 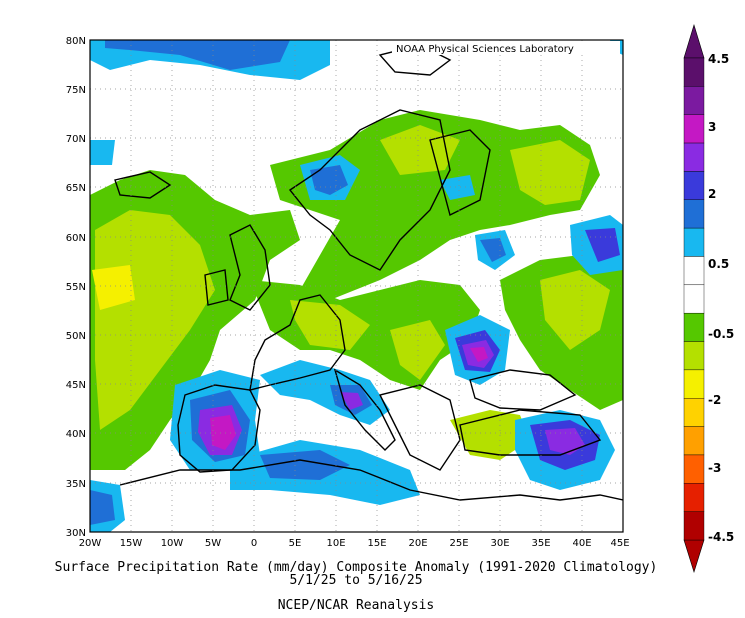 What do you see at coordinates (714, 400) in the screenshot?
I see `colorbar-label: -2` at bounding box center [714, 400].